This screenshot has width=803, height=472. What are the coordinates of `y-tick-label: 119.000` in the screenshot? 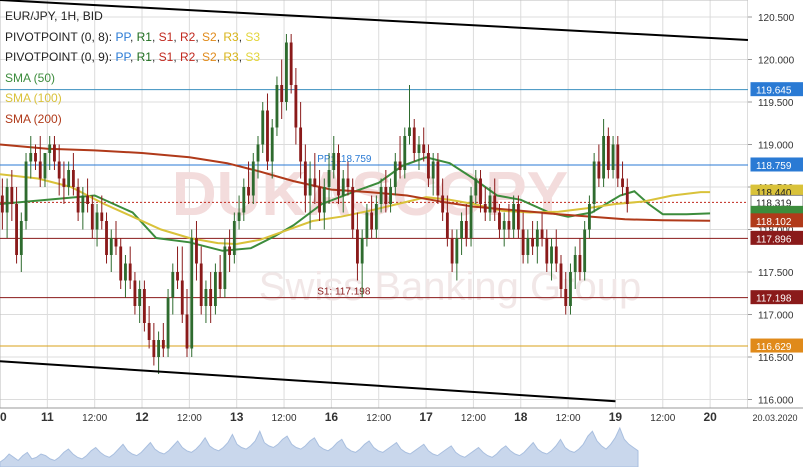 It's located at (776, 146).